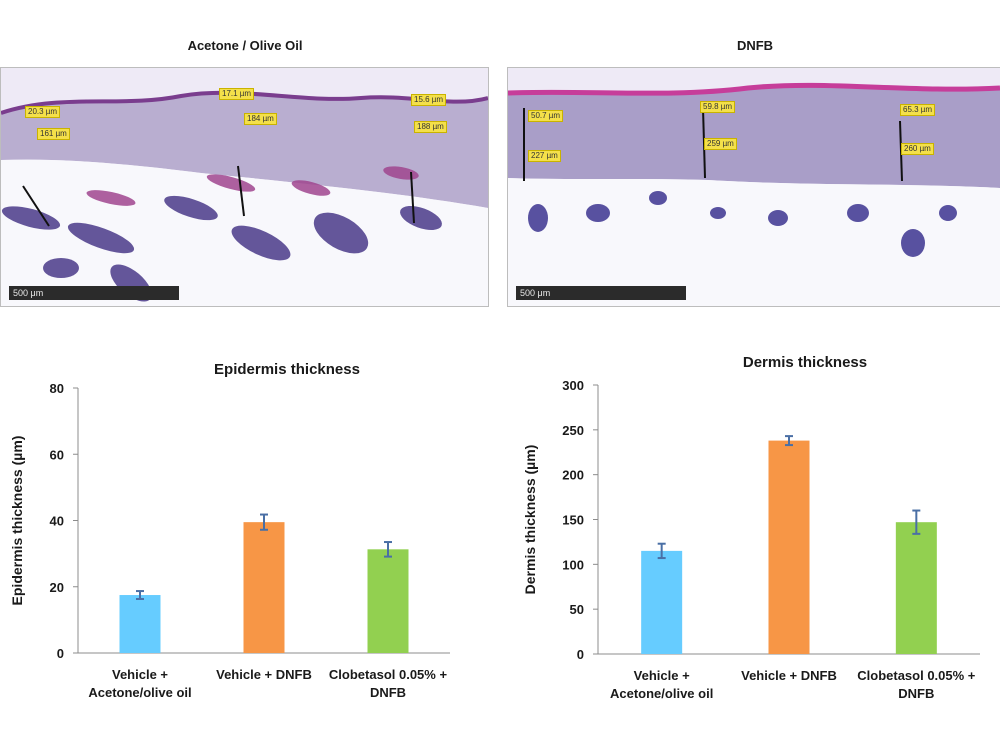  What do you see at coordinates (573, 385) in the screenshot?
I see `y-tick-label: 300` at bounding box center [573, 385].